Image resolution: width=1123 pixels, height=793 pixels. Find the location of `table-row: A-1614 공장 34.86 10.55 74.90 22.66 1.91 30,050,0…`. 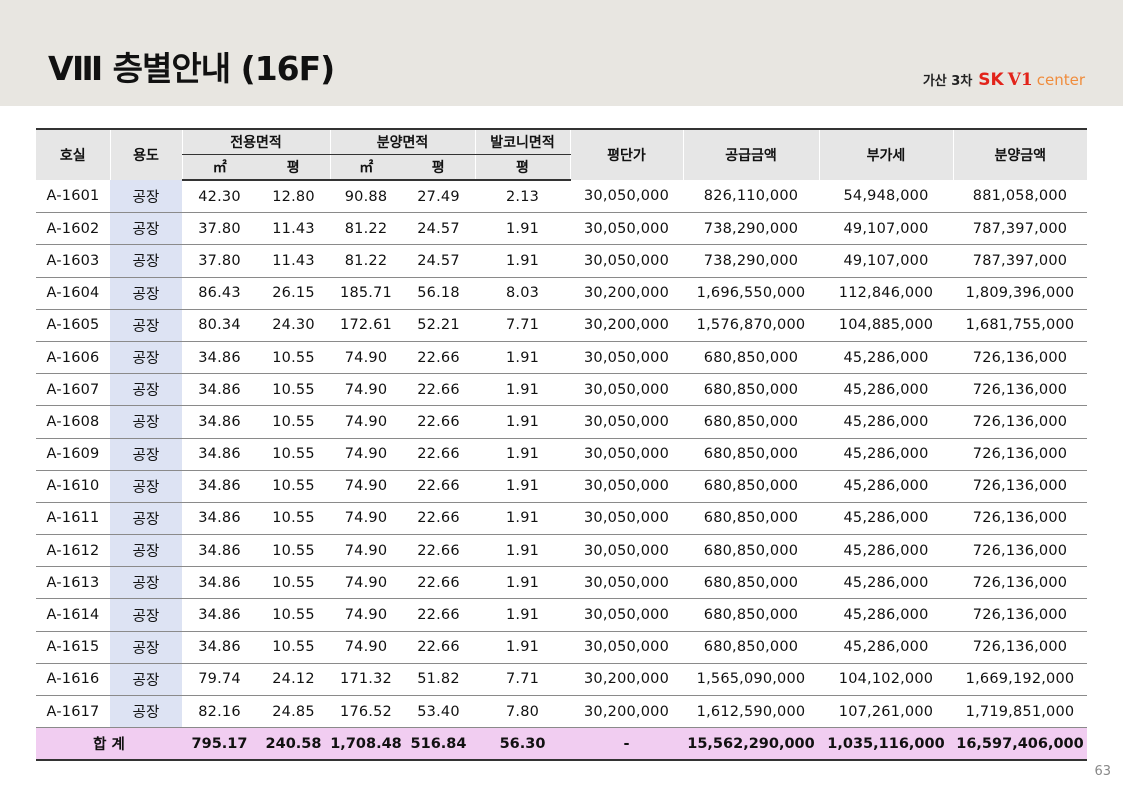

table-row: A-1614 공장 34.86 10.55 74.90 22.66 1.91 30,050,0… is located at coordinates (561, 615).